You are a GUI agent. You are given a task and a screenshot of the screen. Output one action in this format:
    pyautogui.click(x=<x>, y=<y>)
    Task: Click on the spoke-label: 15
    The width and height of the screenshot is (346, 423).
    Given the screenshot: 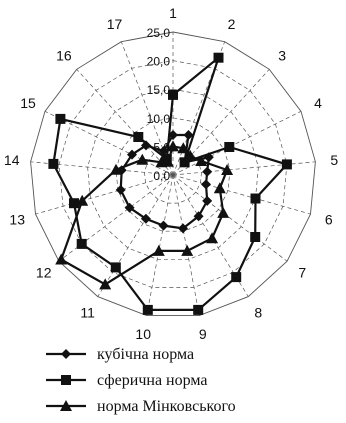 What is the action you would take?
    pyautogui.click(x=28, y=103)
    